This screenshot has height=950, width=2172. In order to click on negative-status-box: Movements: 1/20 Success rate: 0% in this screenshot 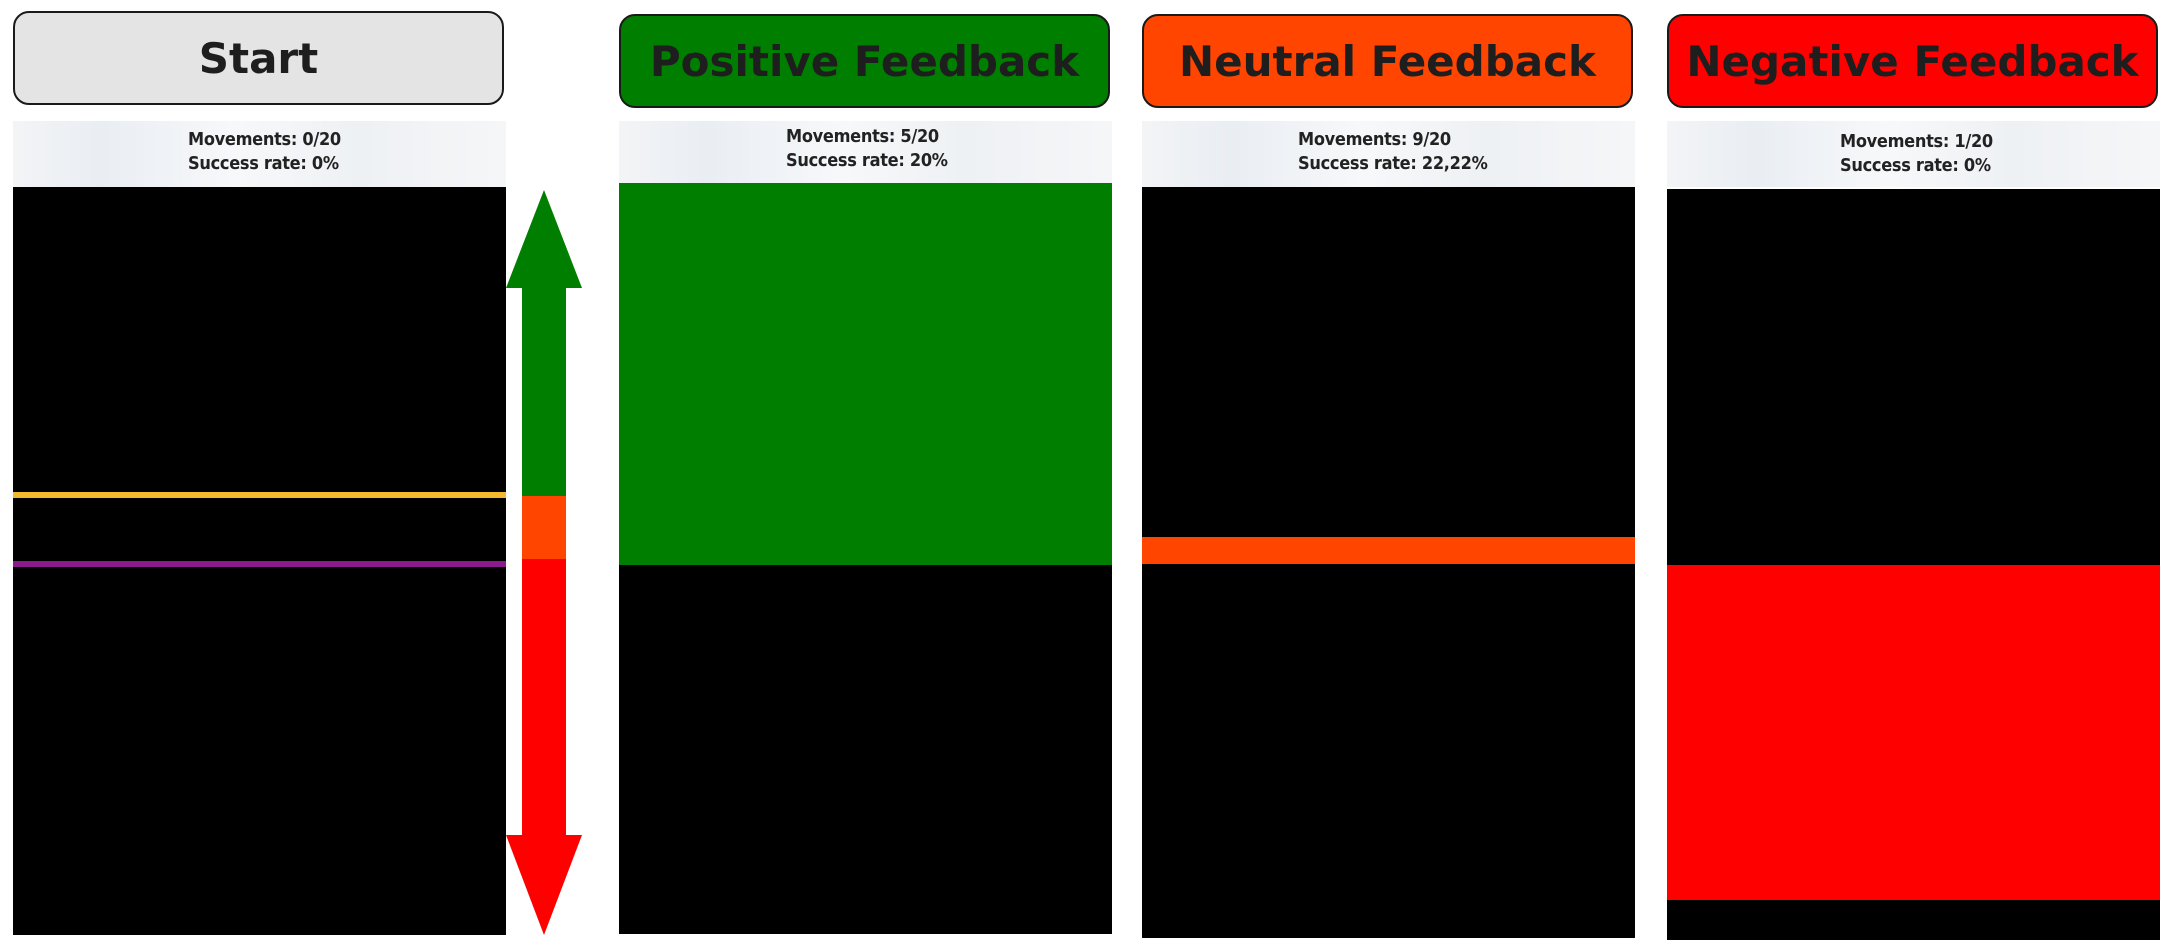, I will do `click(1913, 154)`.